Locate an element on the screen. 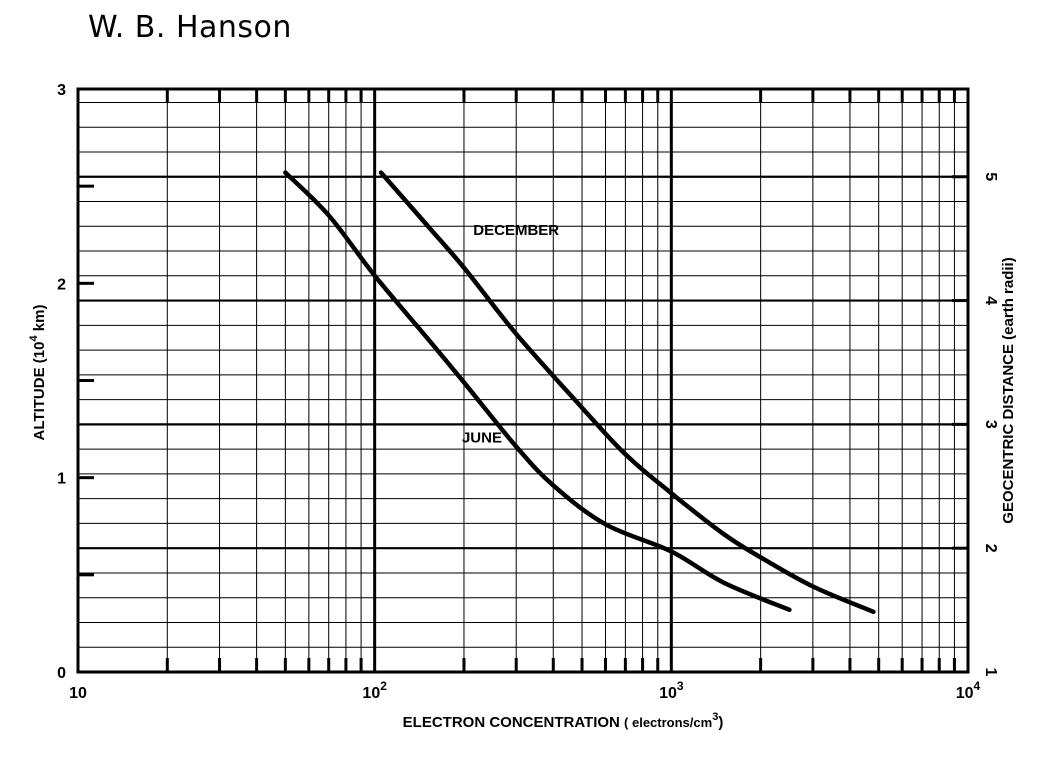 This screenshot has width=1042, height=768. y2-tick-label: 3 is located at coordinates (990, 424).